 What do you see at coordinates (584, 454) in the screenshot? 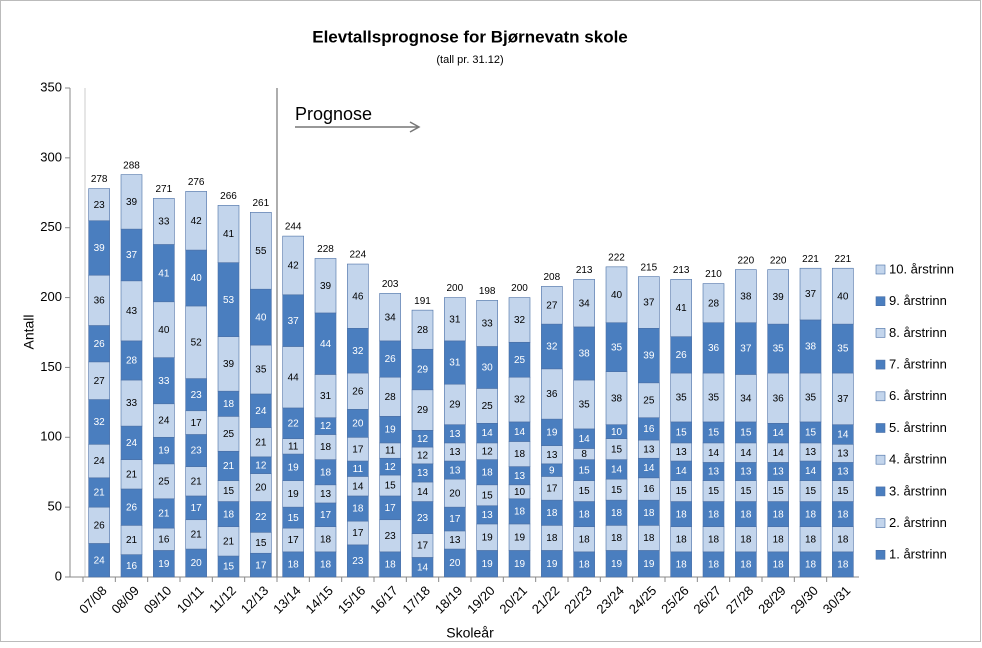
I see `segment-label: 8` at bounding box center [584, 454].